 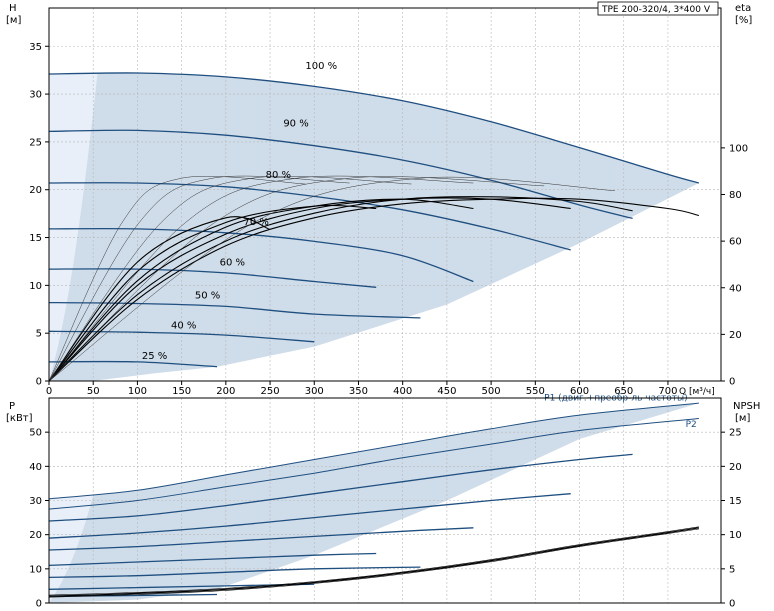 What do you see at coordinates (735, 501) in the screenshot?
I see `y2-tick-label: 15` at bounding box center [735, 501].